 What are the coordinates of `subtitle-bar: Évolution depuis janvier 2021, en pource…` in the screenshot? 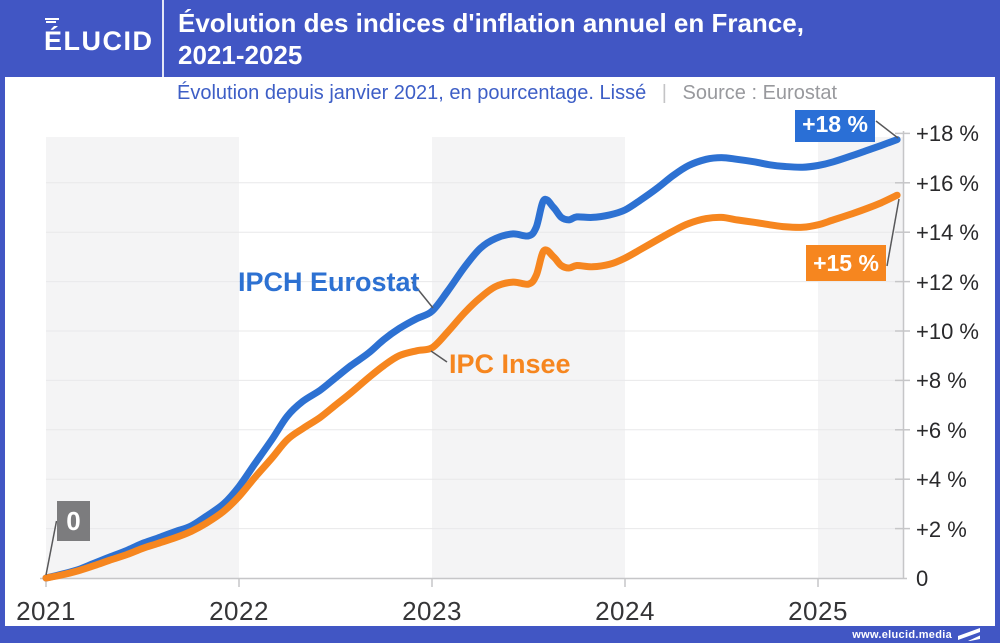 It's located at (500, 93).